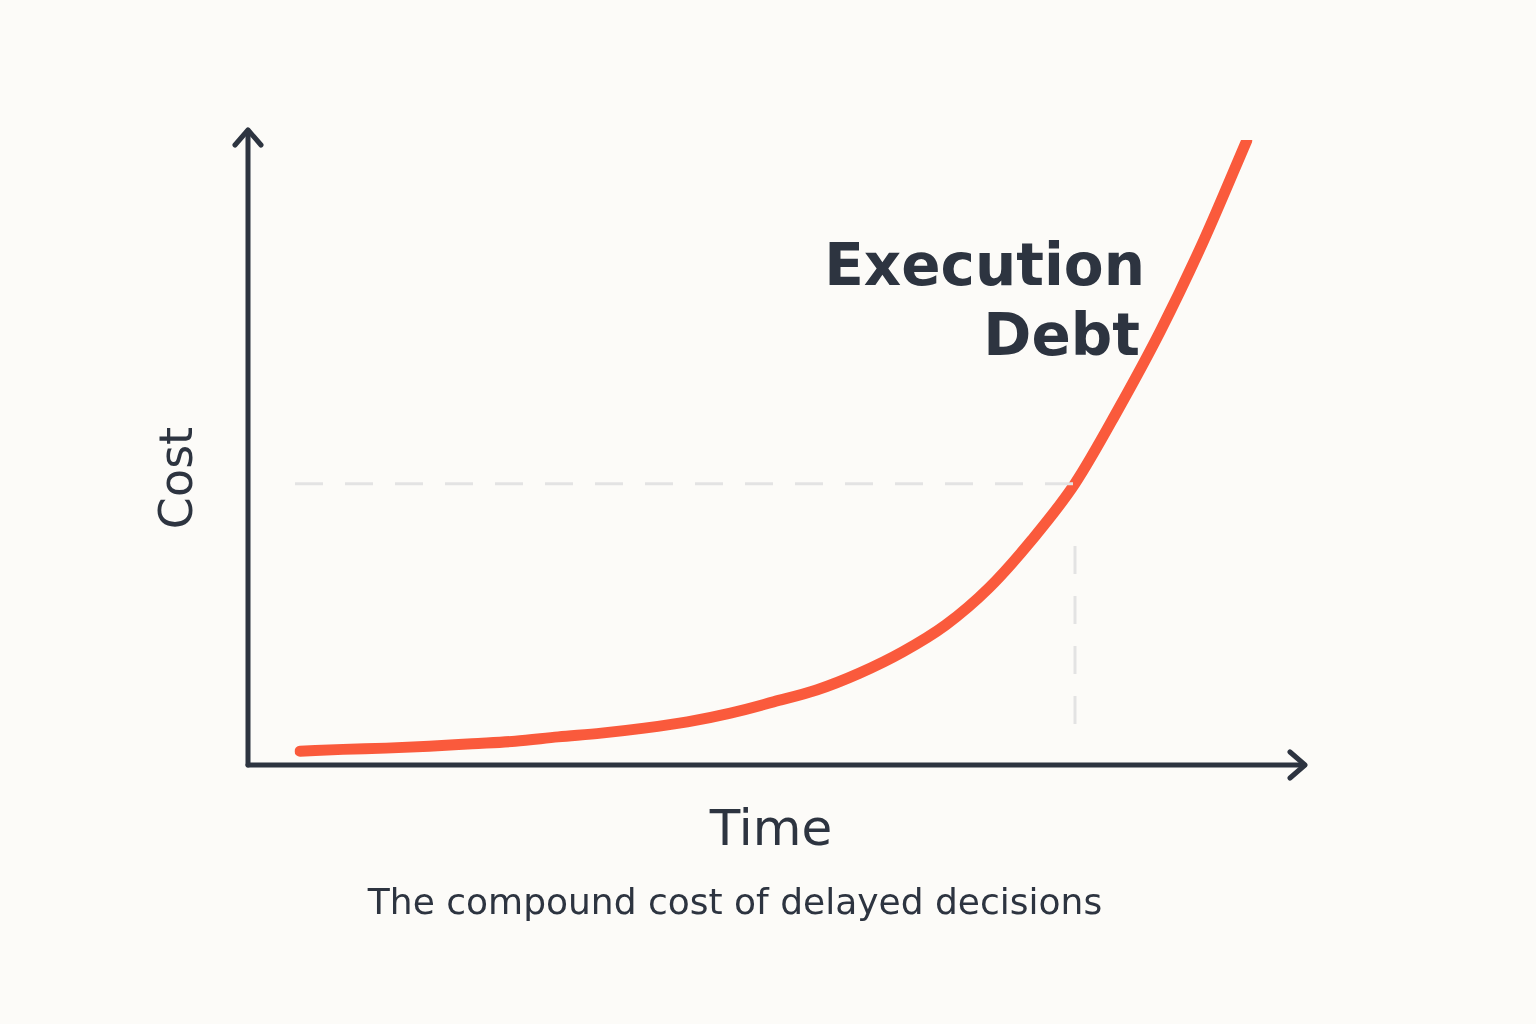 This screenshot has height=1024, width=1536. Describe the element at coordinates (734, 902) in the screenshot. I see `text: The compound cost of delayed decisions` at that location.